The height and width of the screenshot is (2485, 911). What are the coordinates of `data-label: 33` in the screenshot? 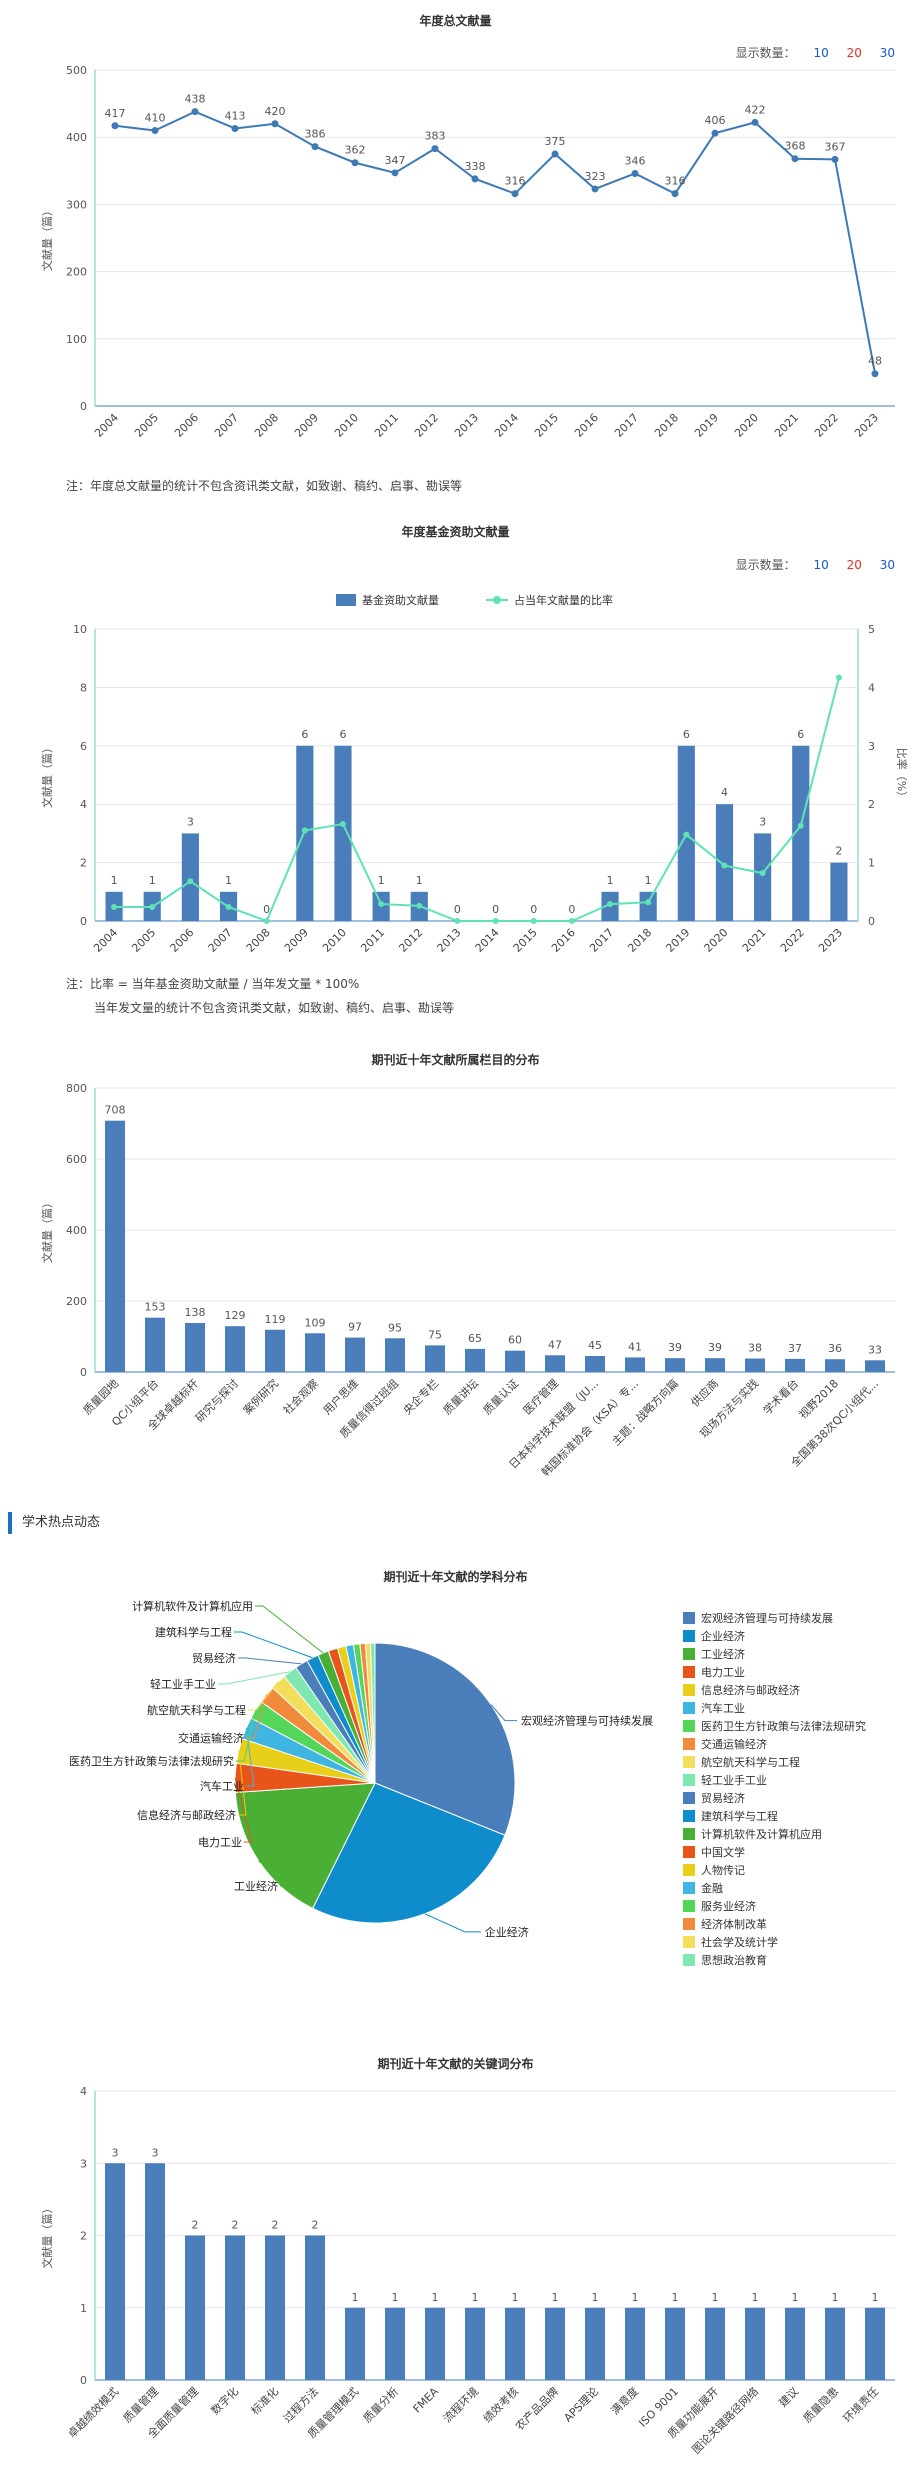 It's located at (875, 1349).